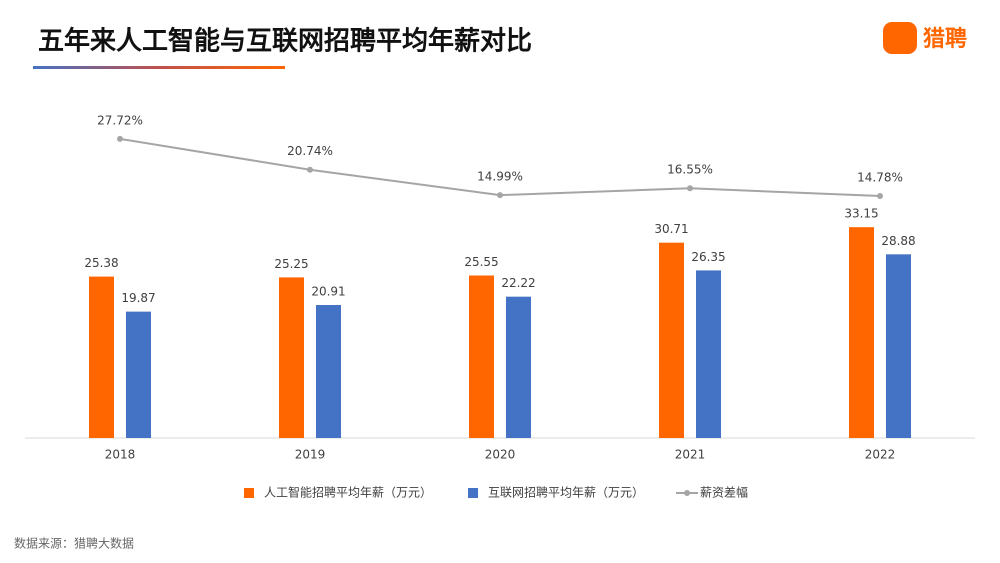 This screenshot has height=563, width=1000. What do you see at coordinates (74, 543) in the screenshot?
I see `source: 数据来源：猎聘大数据` at bounding box center [74, 543].